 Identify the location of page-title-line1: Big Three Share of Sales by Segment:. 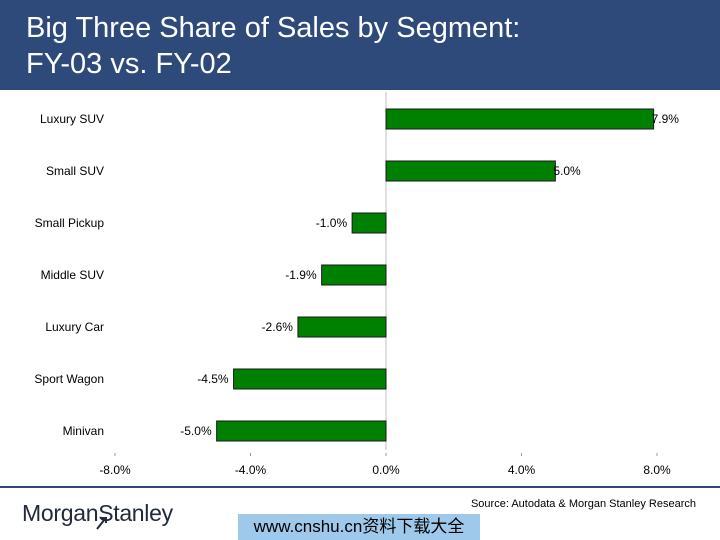
(273, 28).